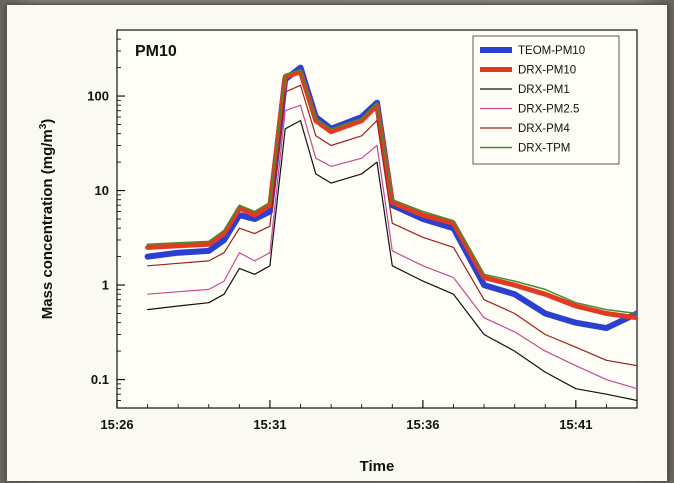  Describe the element at coordinates (369, 416) in the screenshot. I see `x-axis: 15:26 15:31 15:36 15:41` at that location.